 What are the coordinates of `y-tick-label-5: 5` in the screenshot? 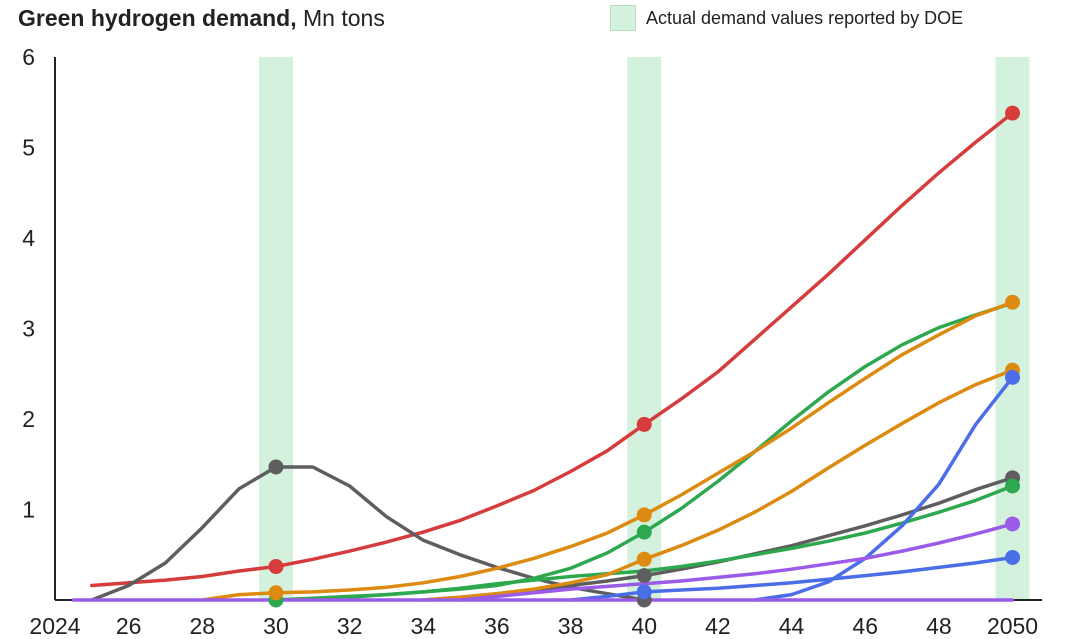 It's located at (28, 148).